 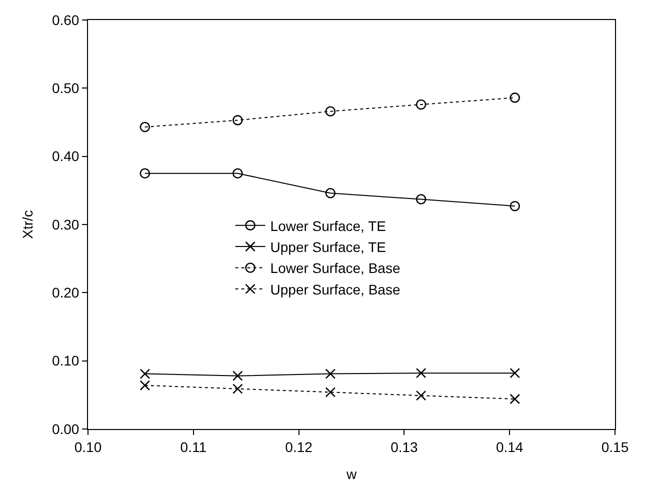 What do you see at coordinates (328, 226) in the screenshot?
I see `legend-label: Lower Surface, TE` at bounding box center [328, 226].